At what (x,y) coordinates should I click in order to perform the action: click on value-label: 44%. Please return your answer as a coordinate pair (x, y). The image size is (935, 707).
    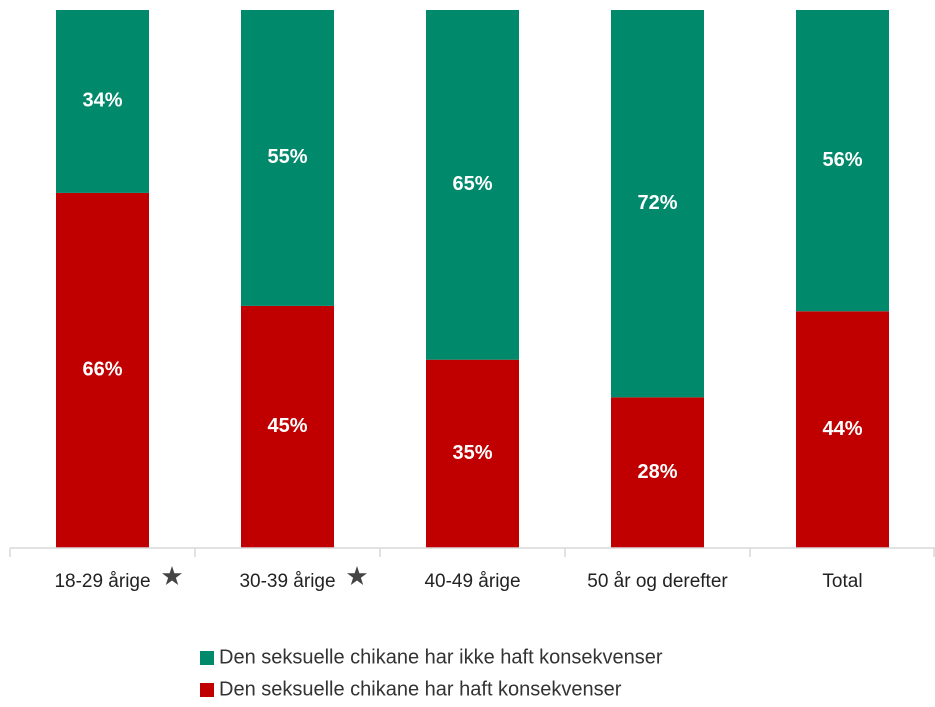
    Looking at the image, I should click on (842, 429).